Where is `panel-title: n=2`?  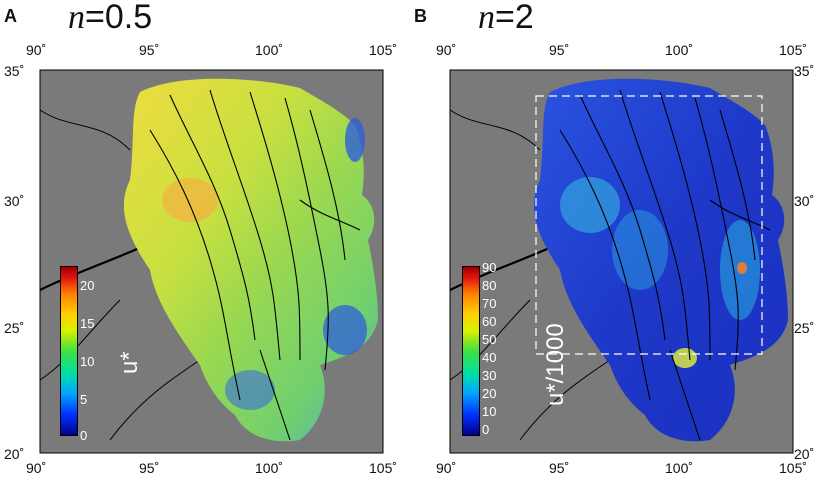 panel-title: n=2 is located at coordinates (506, 18).